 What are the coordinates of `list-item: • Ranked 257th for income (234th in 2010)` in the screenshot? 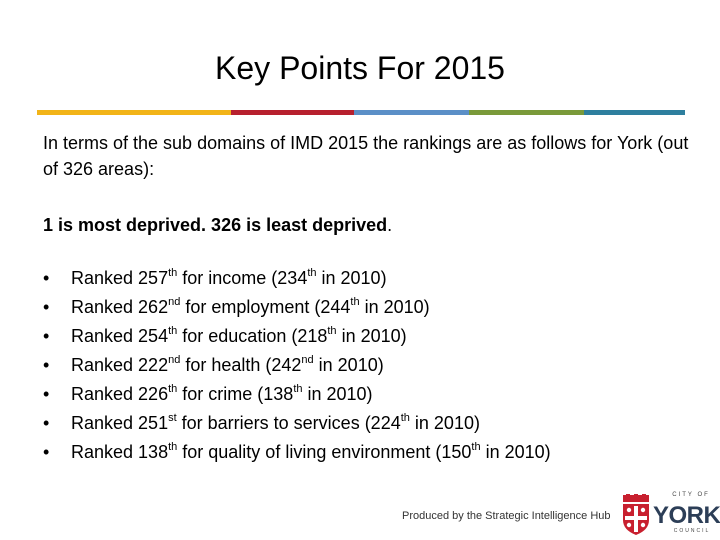 It's located at (363, 278).